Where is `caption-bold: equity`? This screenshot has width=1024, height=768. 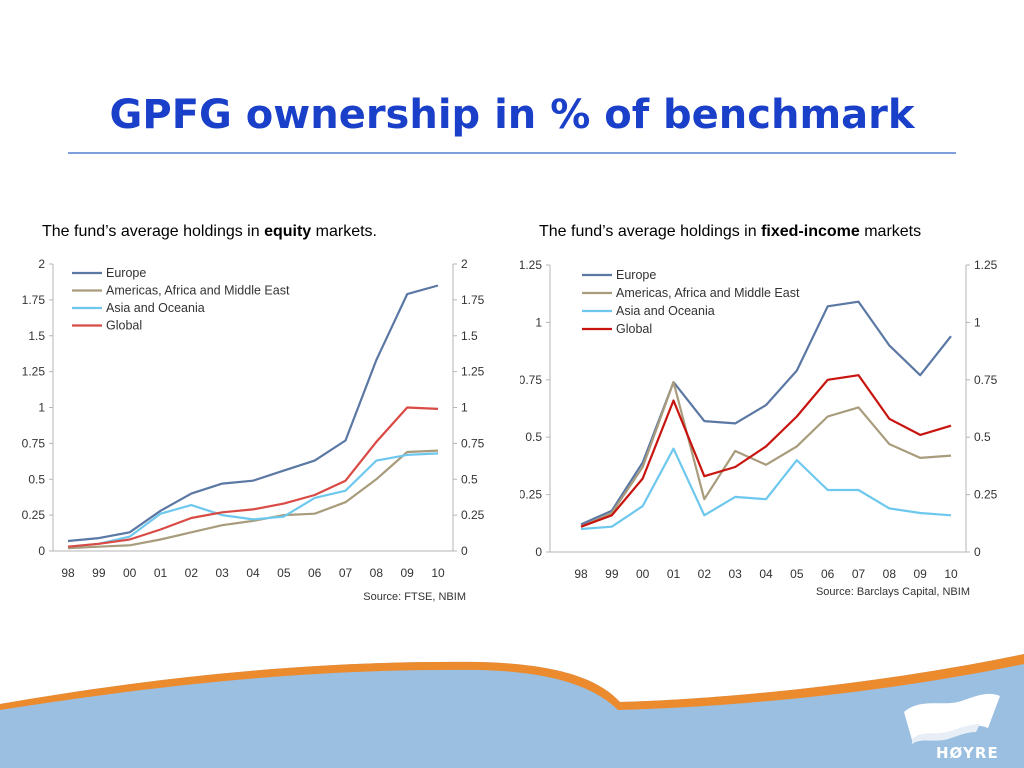 caption-bold: equity is located at coordinates (288, 231).